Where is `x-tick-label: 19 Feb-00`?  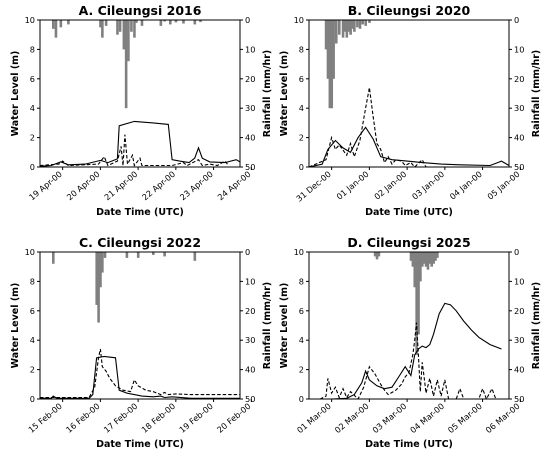 x-tick-label: 19 Feb-00 is located at coordinates (196, 418).